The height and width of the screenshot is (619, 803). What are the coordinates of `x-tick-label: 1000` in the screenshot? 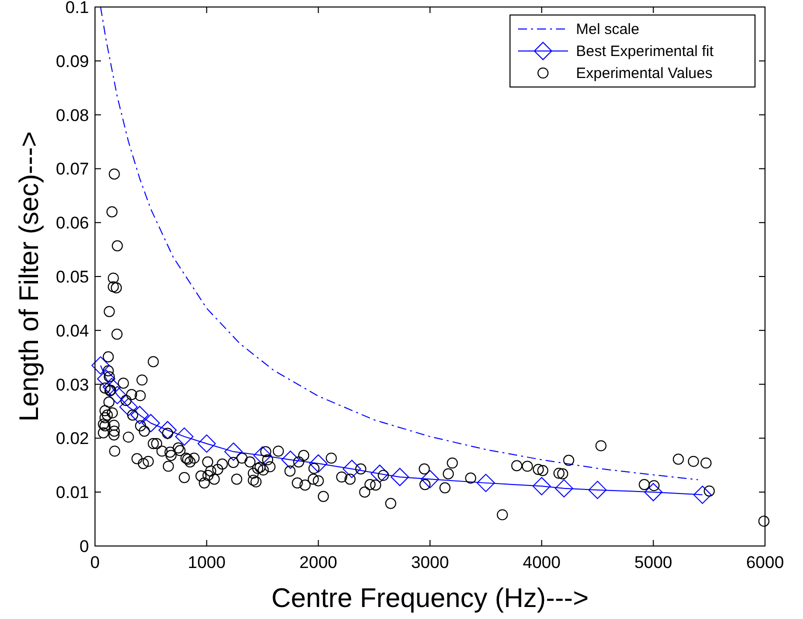 It's located at (207, 562).